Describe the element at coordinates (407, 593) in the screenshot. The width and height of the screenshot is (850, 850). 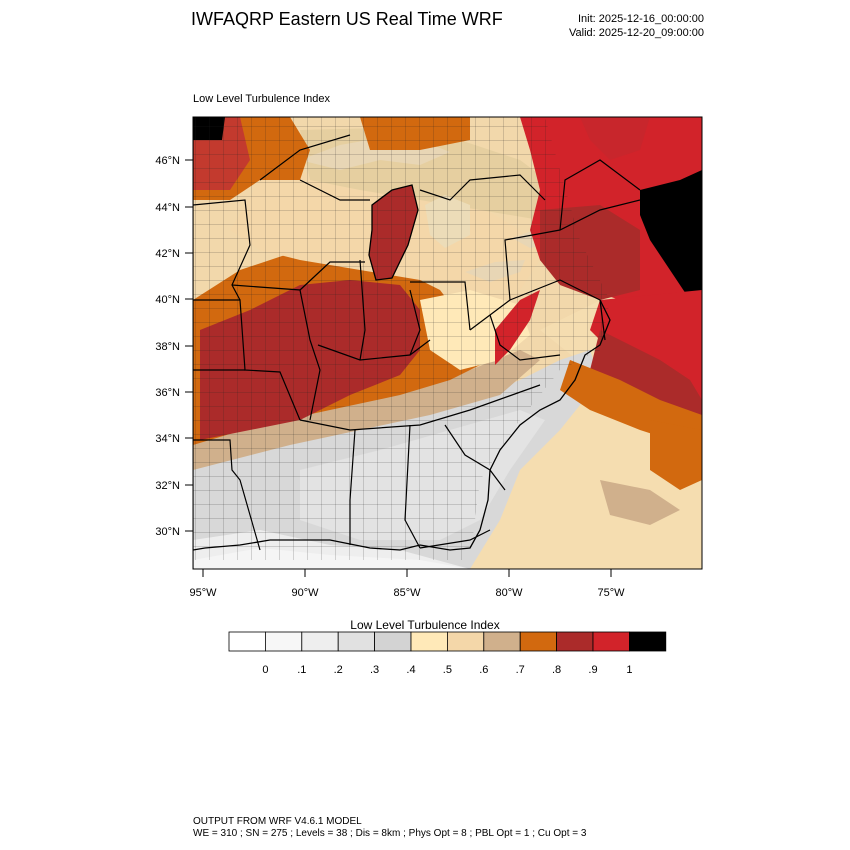
I see `lon-label: 85°W` at that location.